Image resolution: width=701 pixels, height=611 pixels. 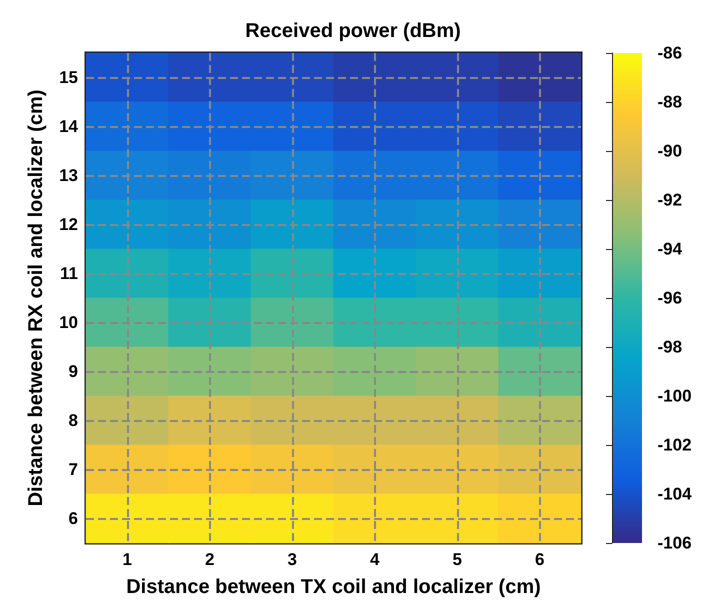 I want to click on x-axis-title: Distance between TX coil and localizer (cm), so click(x=333, y=587).